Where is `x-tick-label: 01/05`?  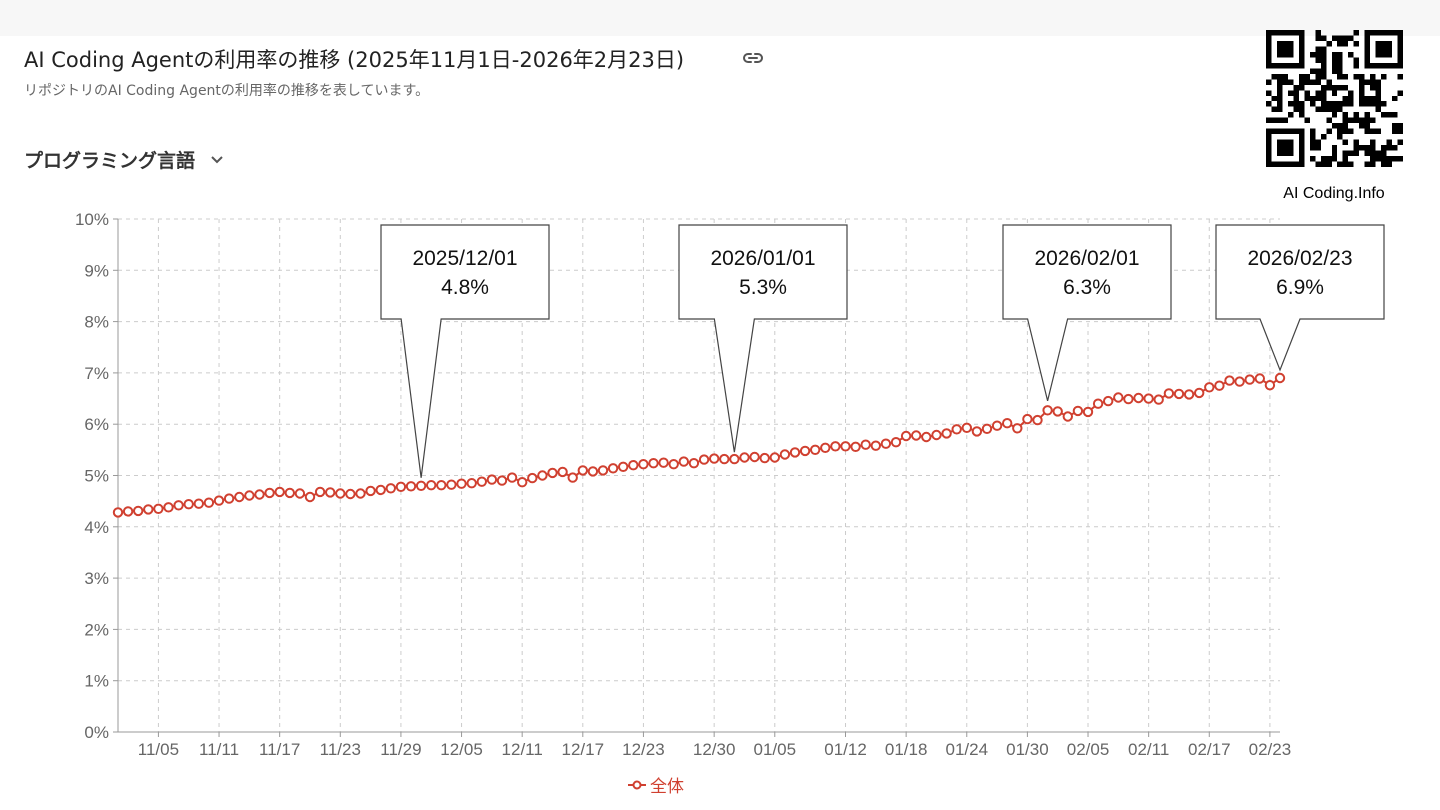
x-tick-label: 01/05 is located at coordinates (775, 749).